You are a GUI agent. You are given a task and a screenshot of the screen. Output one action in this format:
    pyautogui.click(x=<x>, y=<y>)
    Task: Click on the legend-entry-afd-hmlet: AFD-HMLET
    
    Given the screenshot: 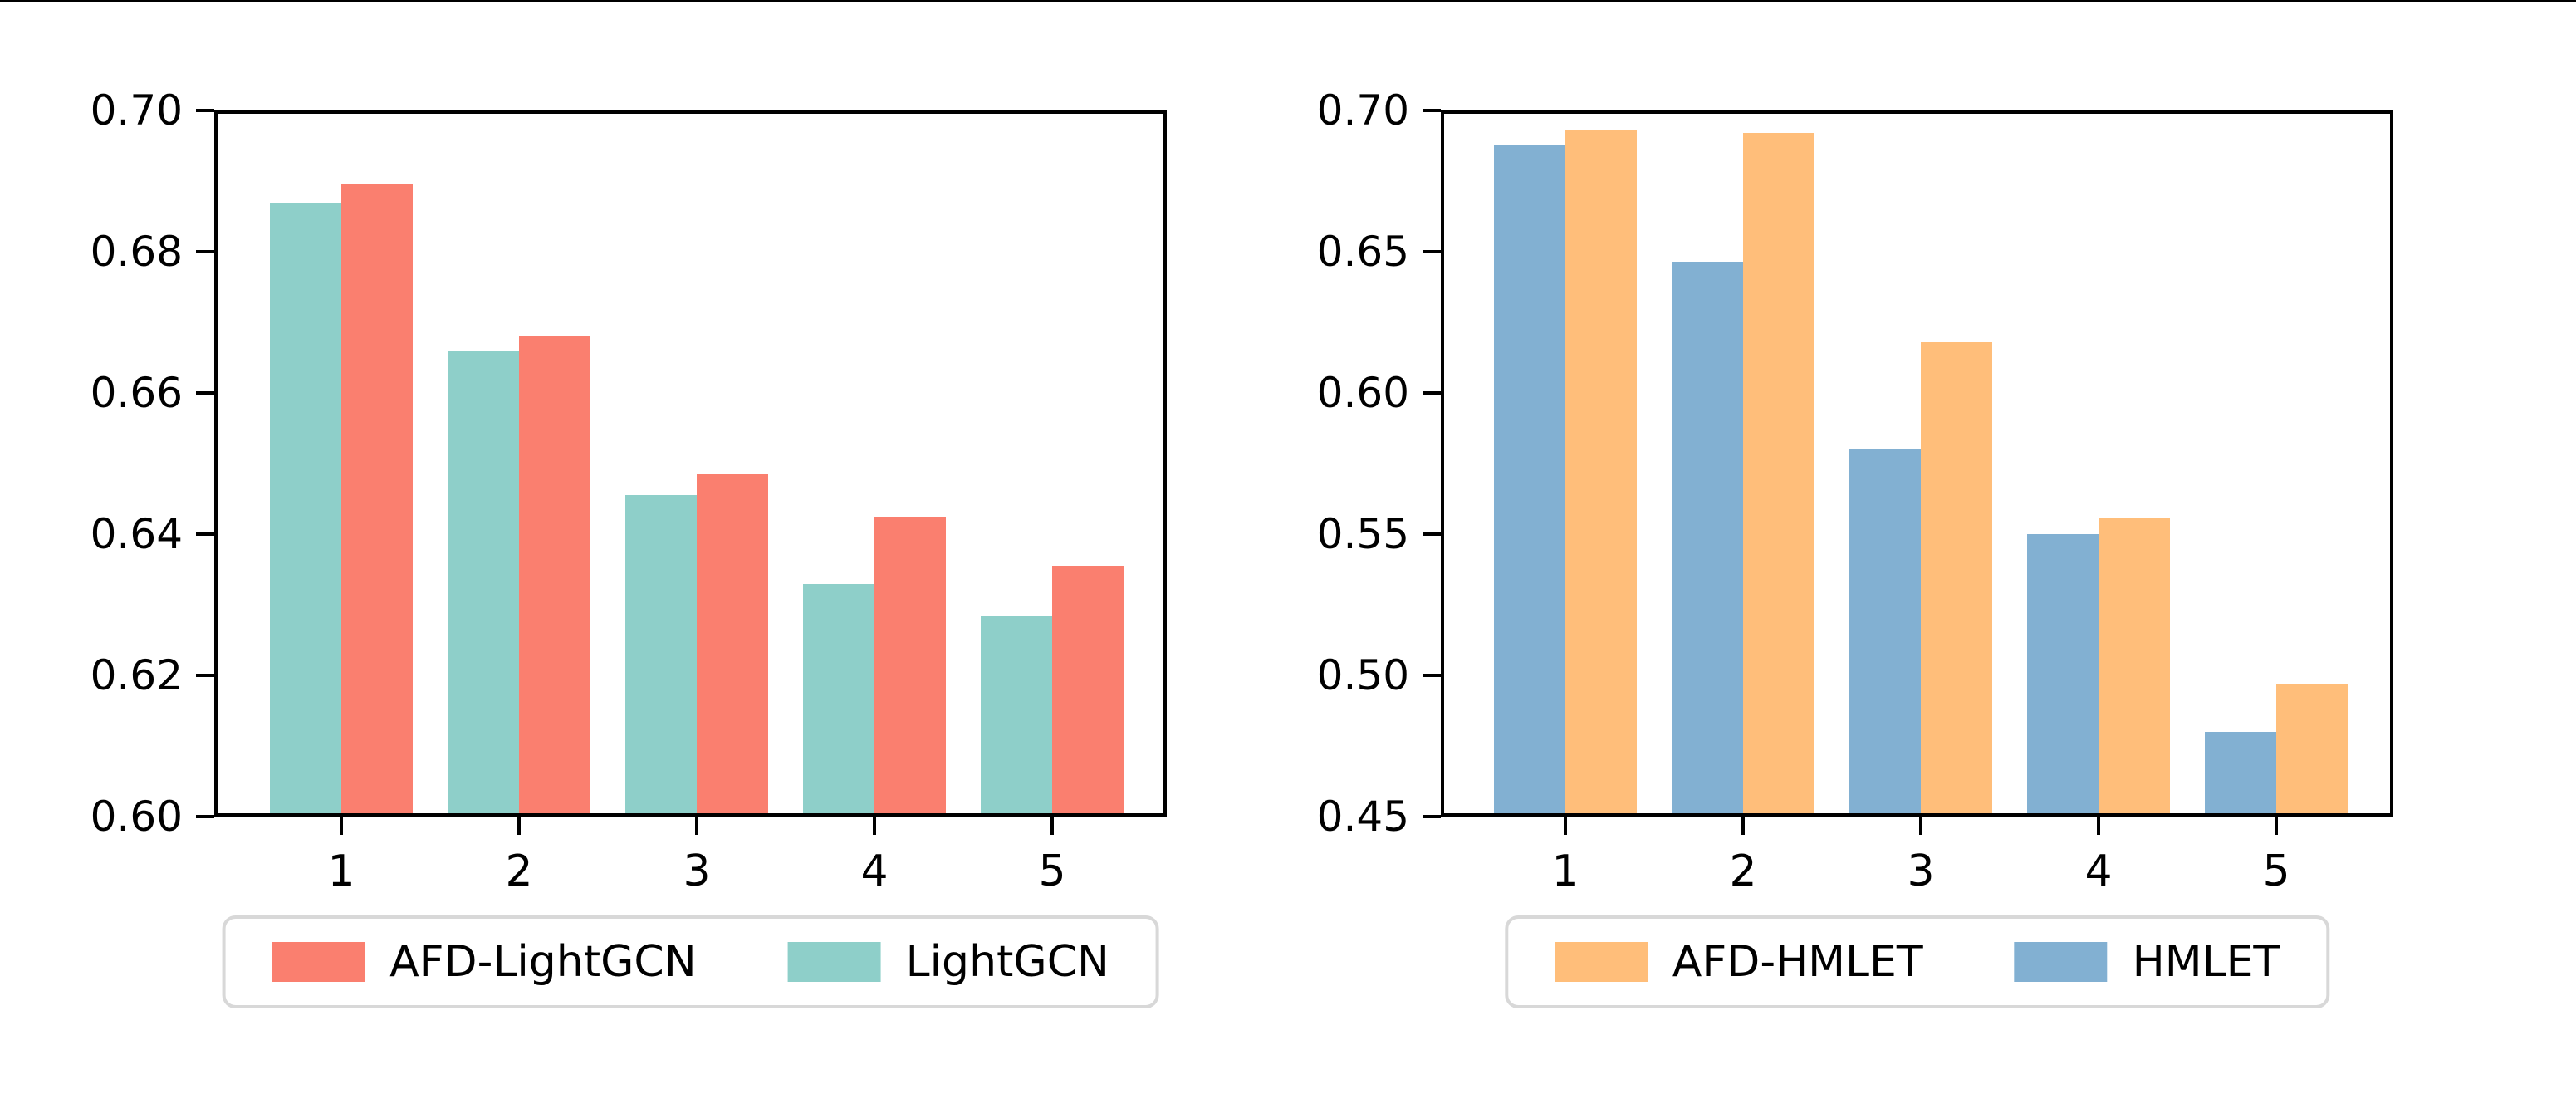 What is the action you would take?
    pyautogui.click(x=1738, y=962)
    